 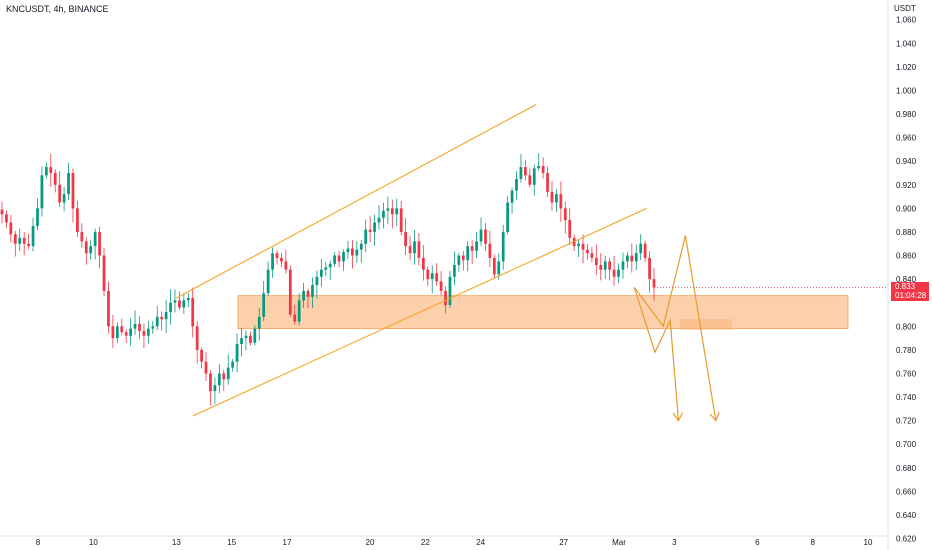 I want to click on projection-path, so click(x=675, y=328).